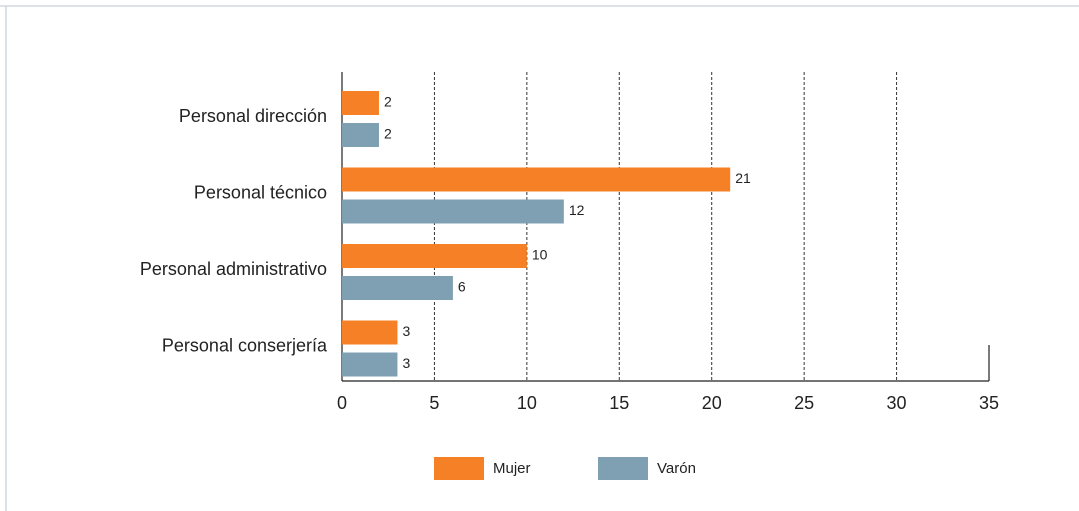 This screenshot has height=511, width=1079. I want to click on category-label: Personal administrativo, so click(233, 269).